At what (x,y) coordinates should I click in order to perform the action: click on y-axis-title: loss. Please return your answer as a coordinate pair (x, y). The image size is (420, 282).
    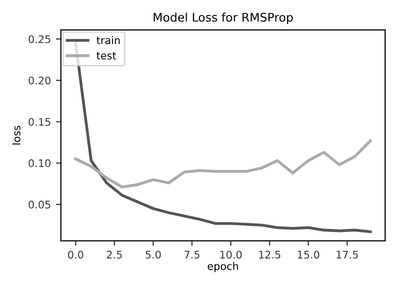
    Looking at the image, I should click on (16, 135).